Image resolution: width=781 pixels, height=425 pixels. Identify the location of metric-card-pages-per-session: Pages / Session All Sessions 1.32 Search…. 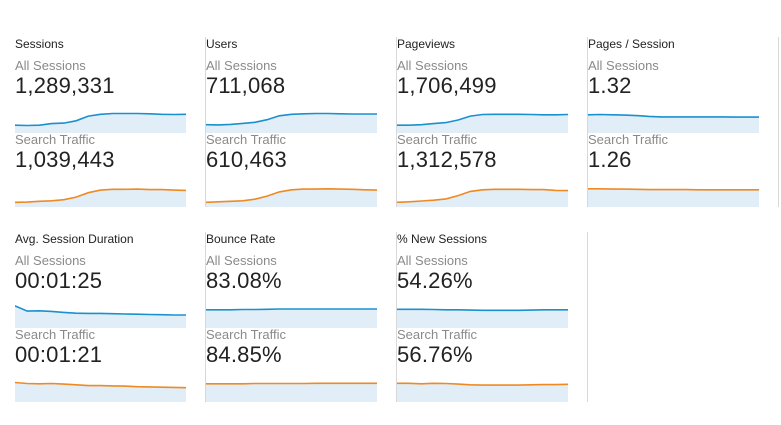
(683, 122).